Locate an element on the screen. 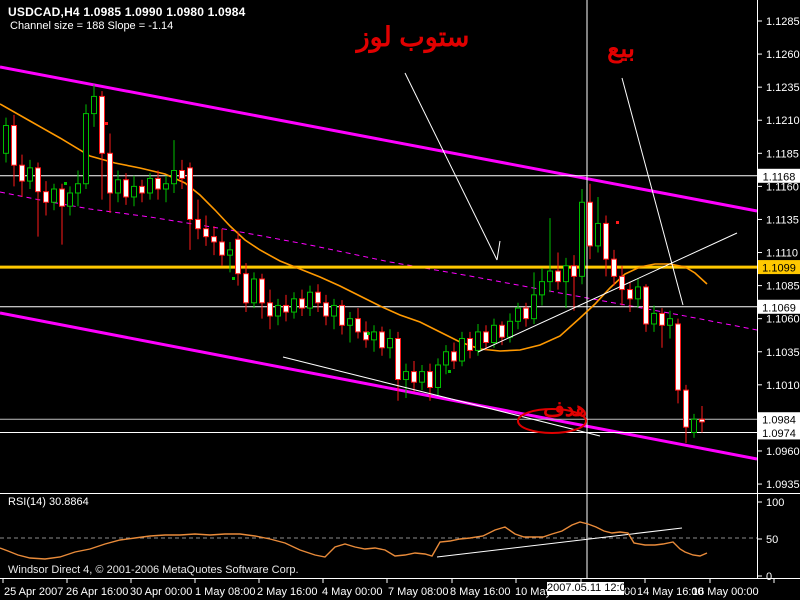 Image resolution: width=800 pixels, height=600 pixels. price-tick-label: 1.1260 is located at coordinates (783, 55).